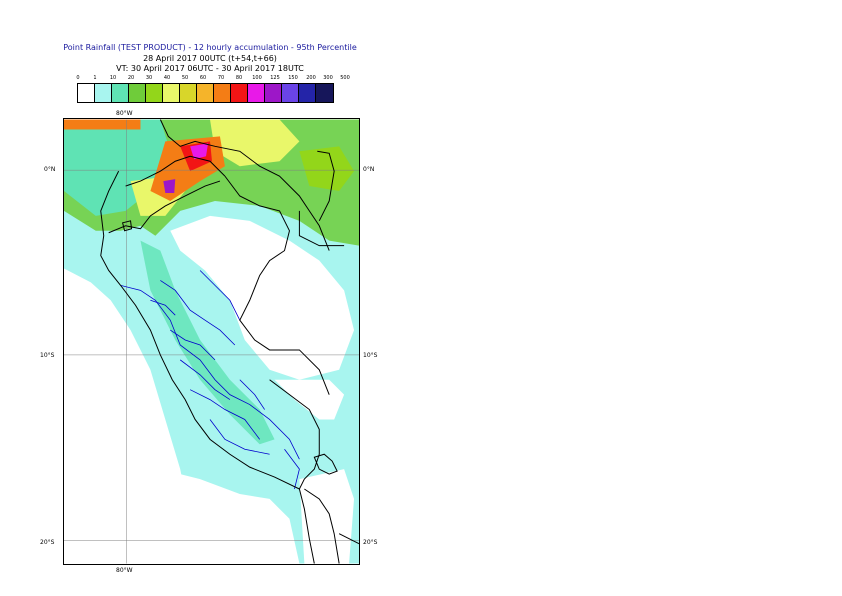 Image resolution: width=842 pixels, height=596 pixels. I want to click on legend-tick-label: 10, so click(113, 78).